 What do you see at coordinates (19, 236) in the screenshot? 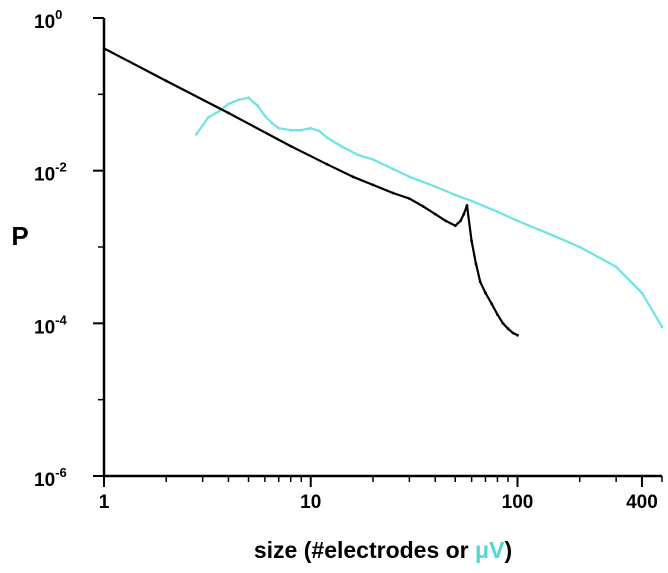
I see `y-axis-label: P` at bounding box center [19, 236].